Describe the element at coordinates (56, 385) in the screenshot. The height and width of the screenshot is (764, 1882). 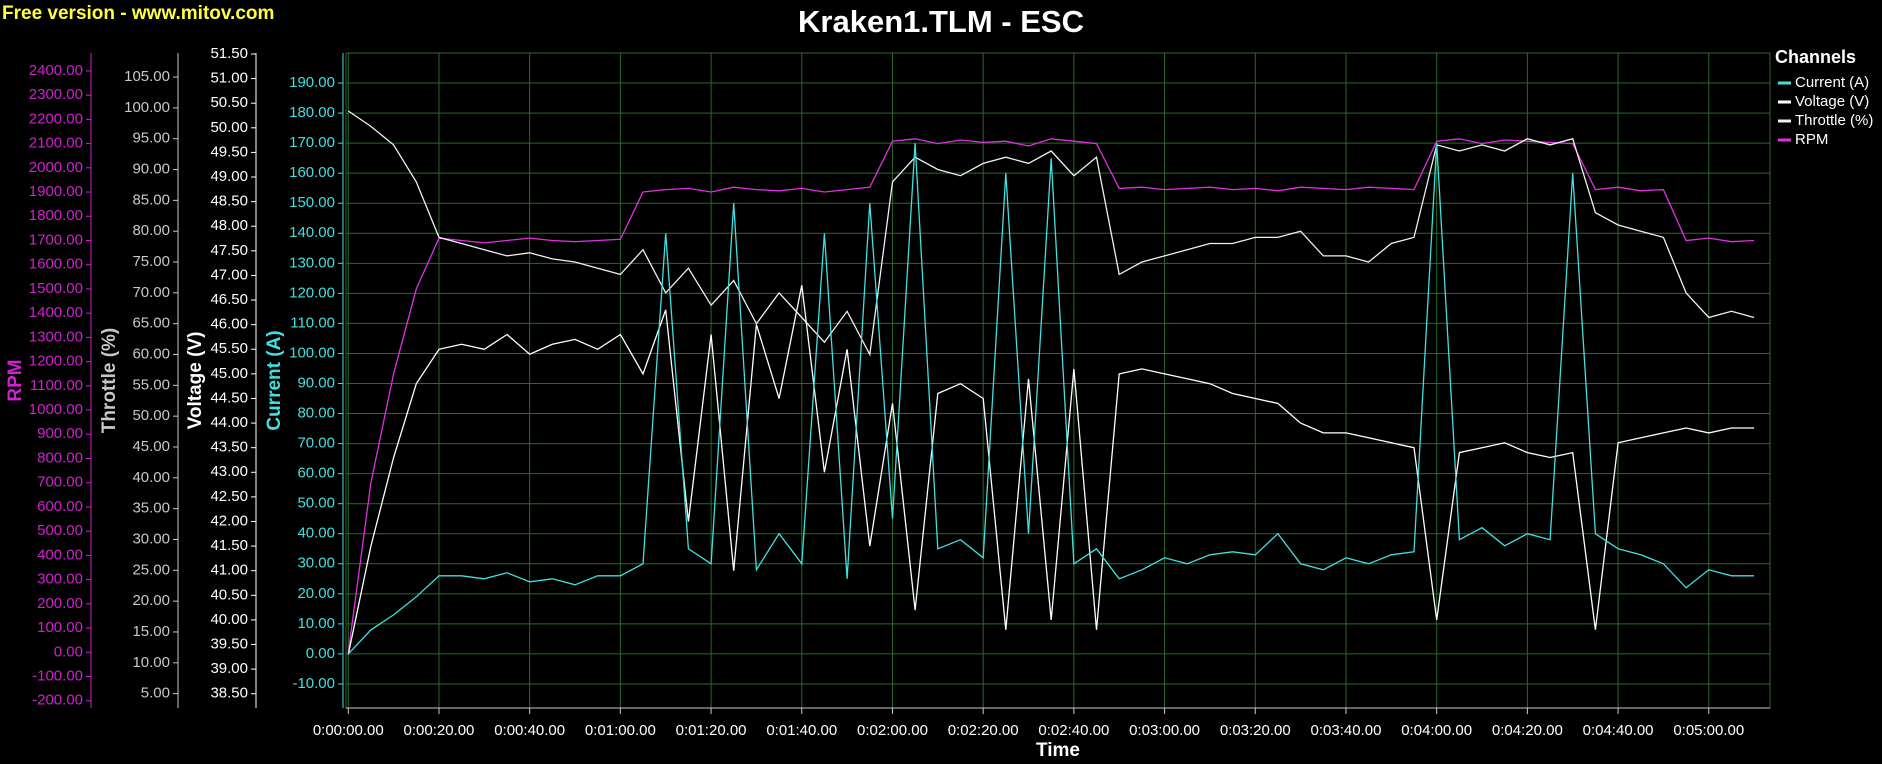
I see `y-tick-label: 1100.00` at that location.